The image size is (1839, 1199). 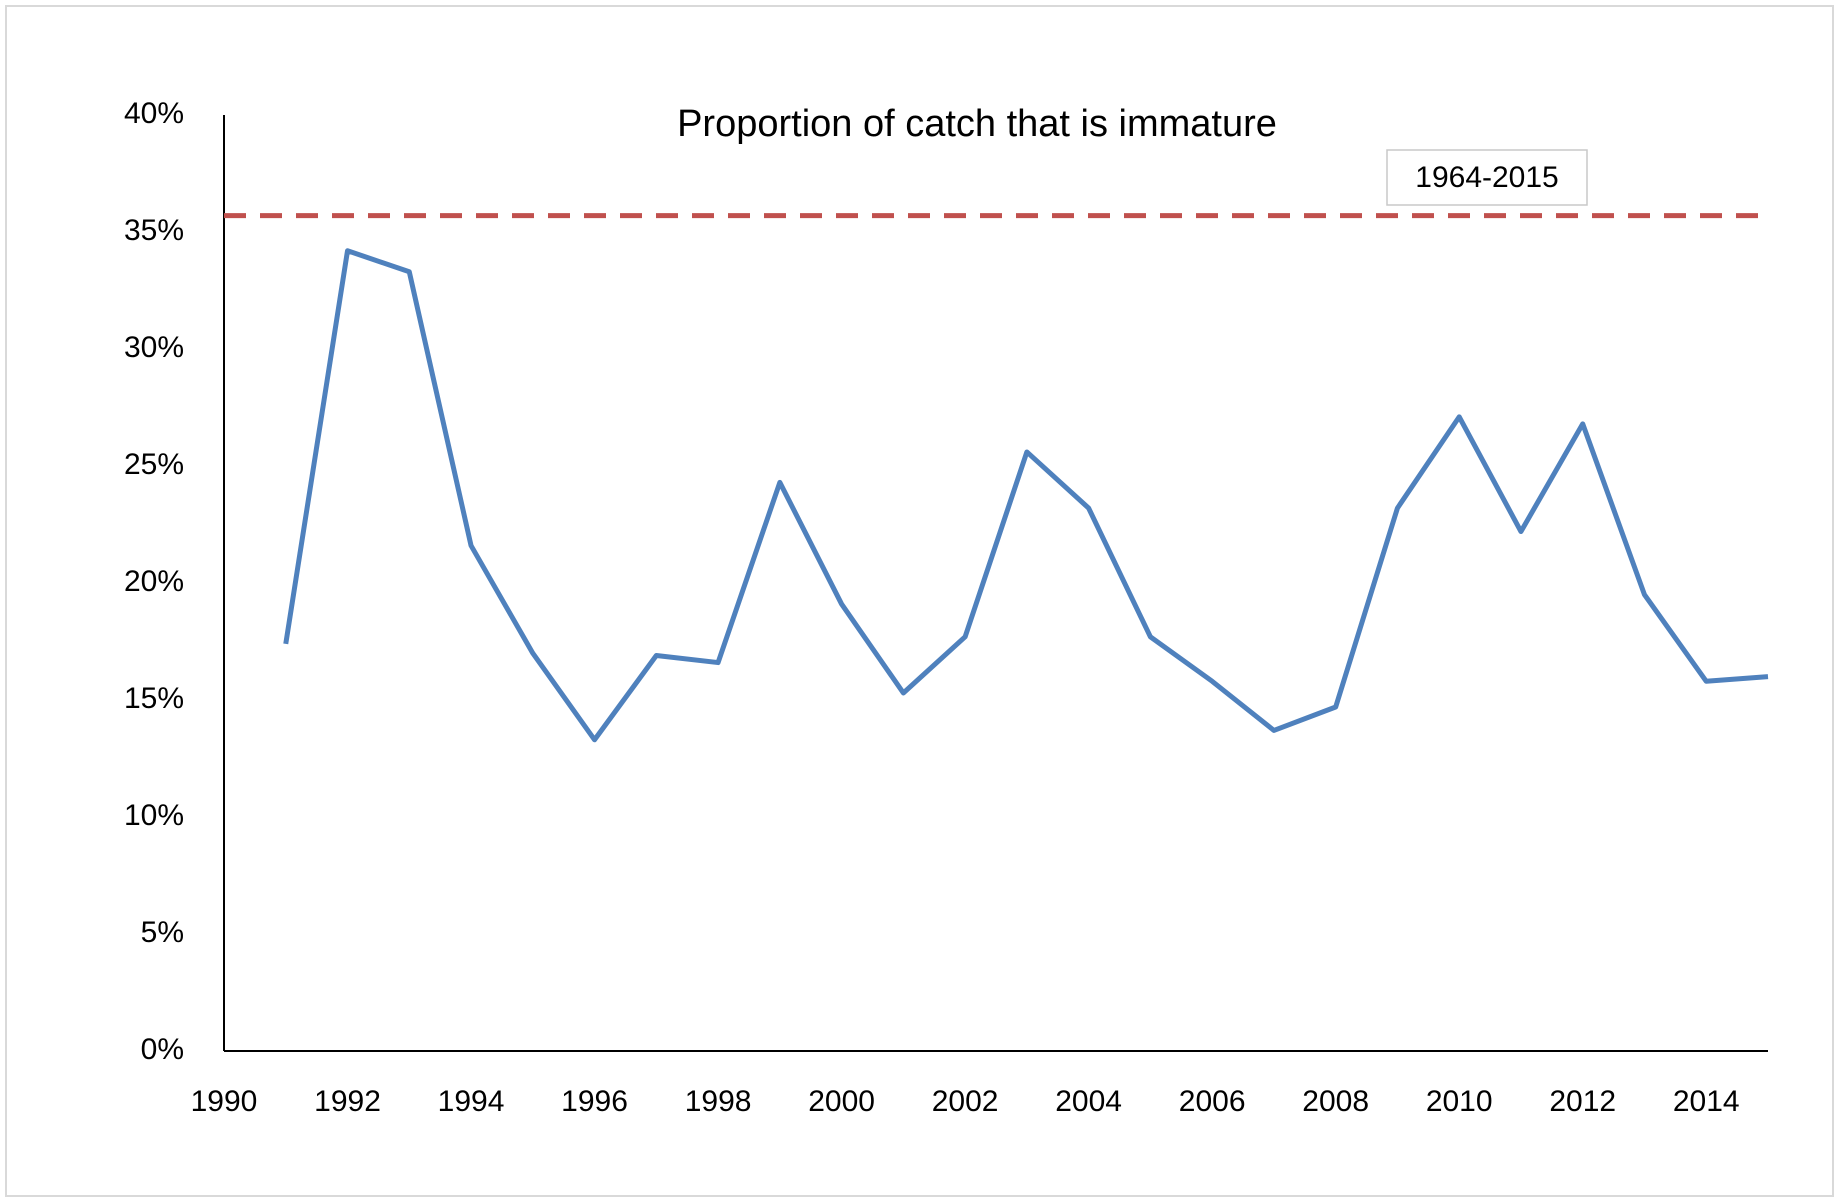 I want to click on y-tick-label: 5%, so click(x=162, y=932).